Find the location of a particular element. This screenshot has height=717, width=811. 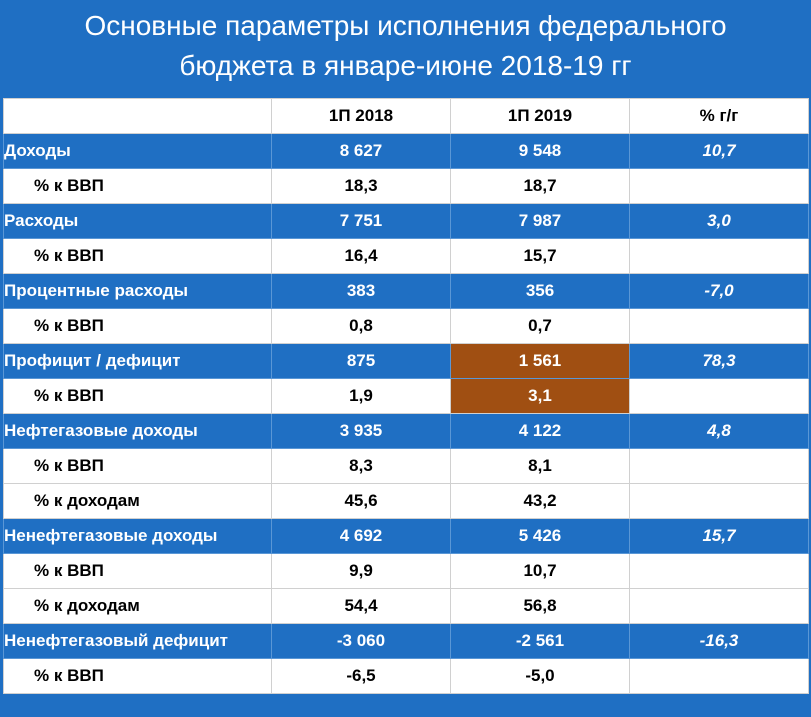

row-label: Ненефтегазовые доходы is located at coordinates (137, 536).